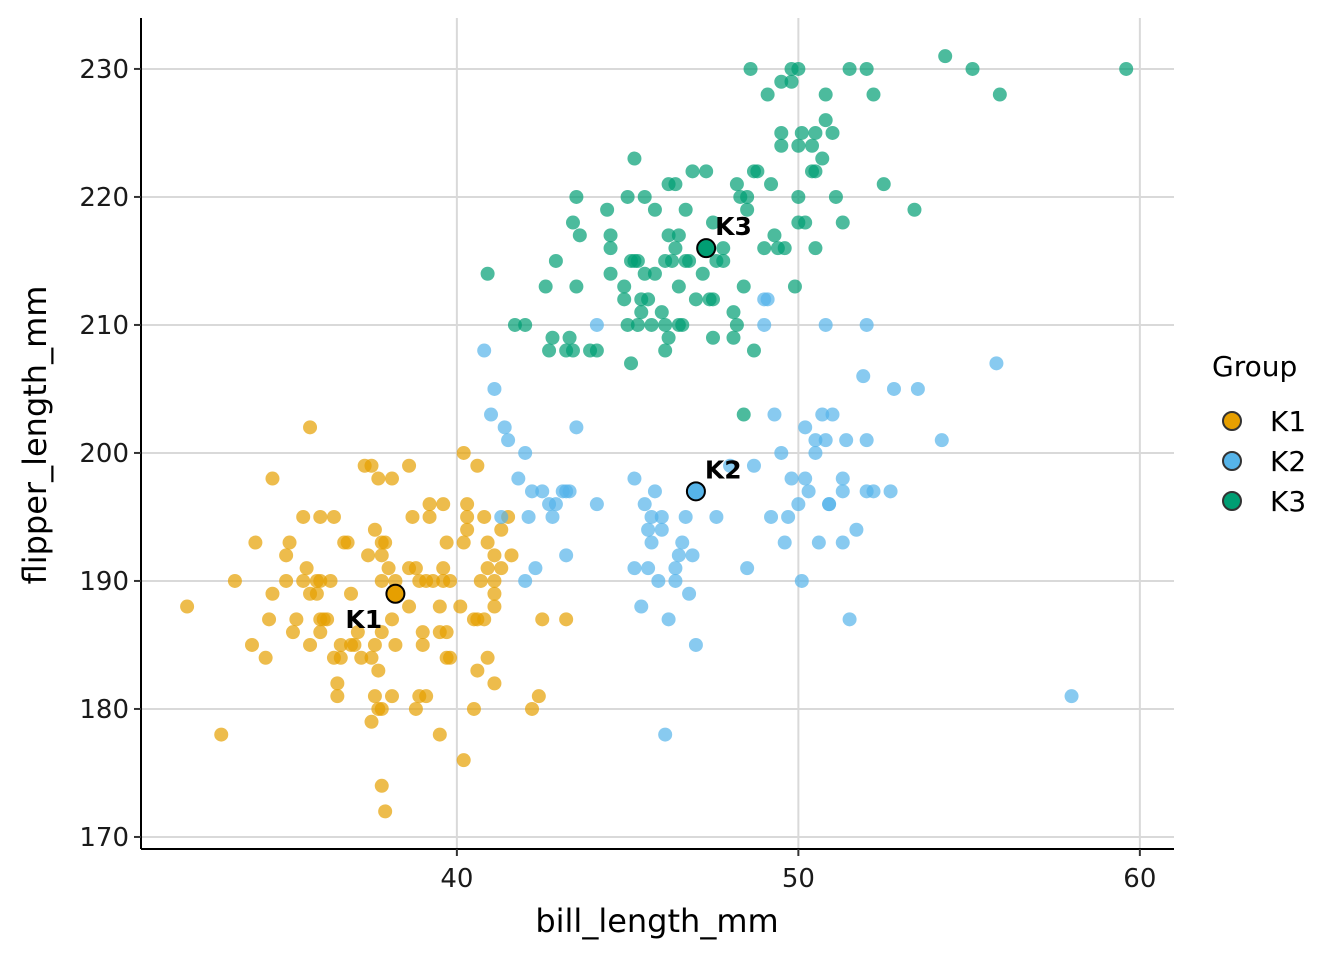  What do you see at coordinates (104, 326) in the screenshot?
I see `y-tick-label: 210` at bounding box center [104, 326].